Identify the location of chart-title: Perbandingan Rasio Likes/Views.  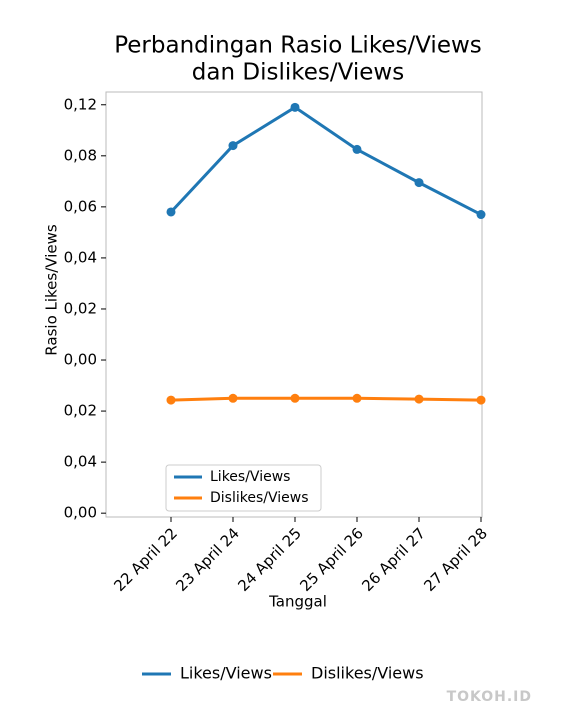
(298, 46).